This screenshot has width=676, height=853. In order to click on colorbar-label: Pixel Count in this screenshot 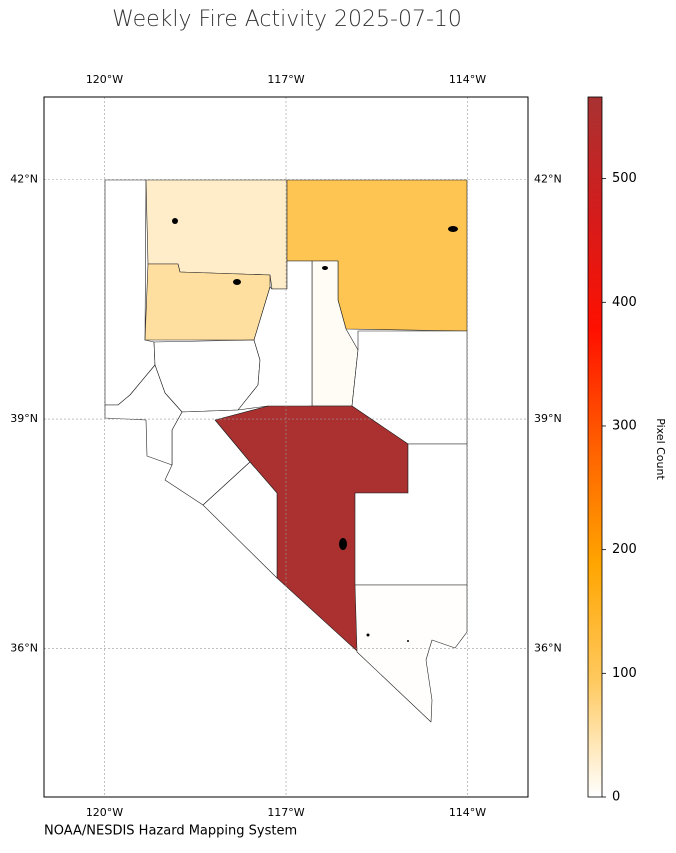, I will do `click(660, 449)`.